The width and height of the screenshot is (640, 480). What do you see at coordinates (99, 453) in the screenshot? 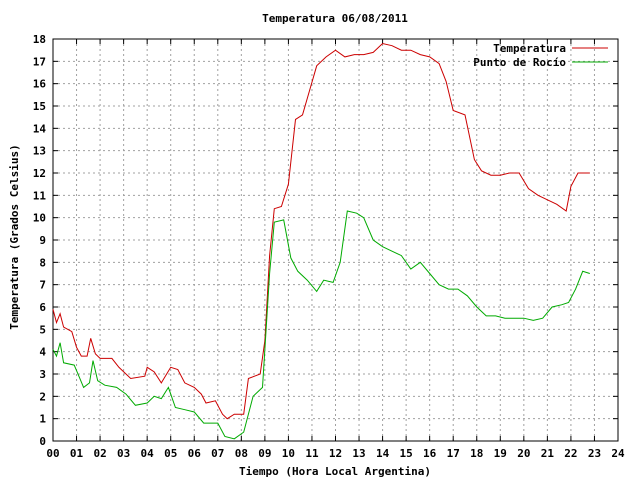
I see `x-tick-label: 02` at bounding box center [99, 453].